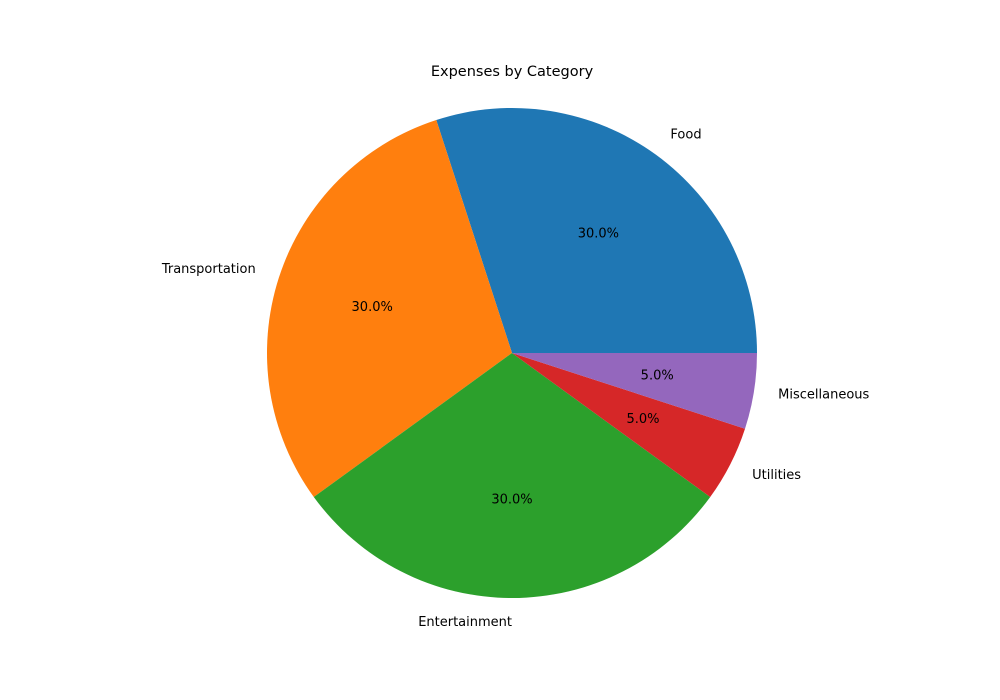  I want to click on pie-slice-entertainment, so click(512, 475).